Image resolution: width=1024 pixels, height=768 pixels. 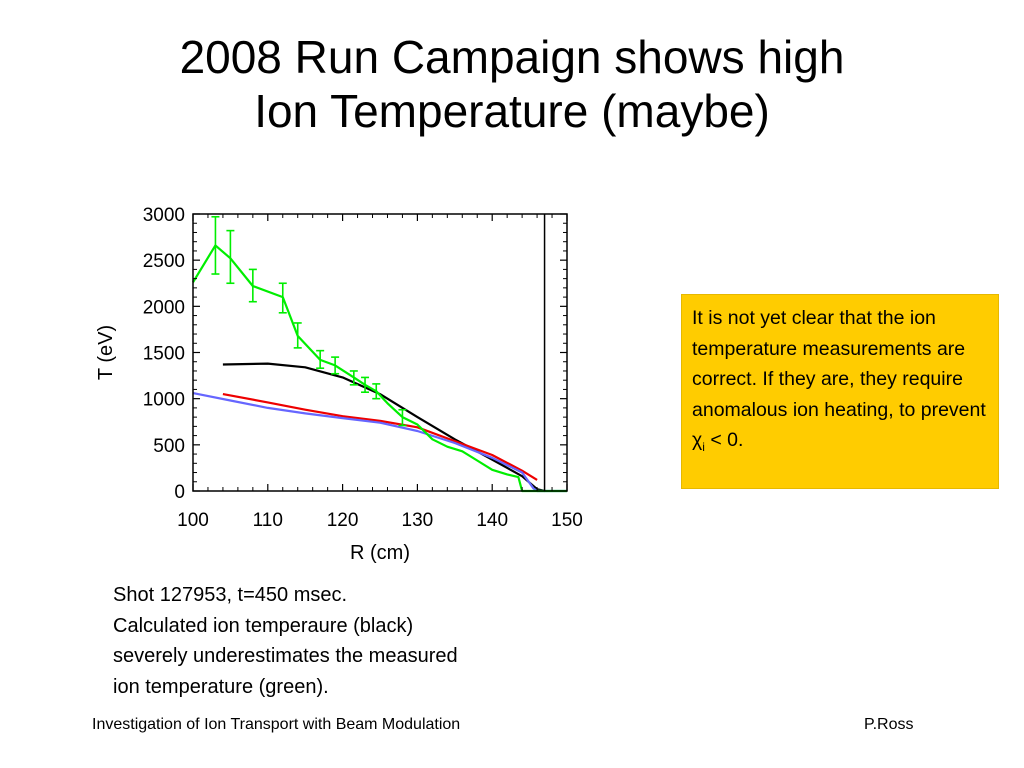 I want to click on chi-symbol: χ, so click(x=697, y=440).